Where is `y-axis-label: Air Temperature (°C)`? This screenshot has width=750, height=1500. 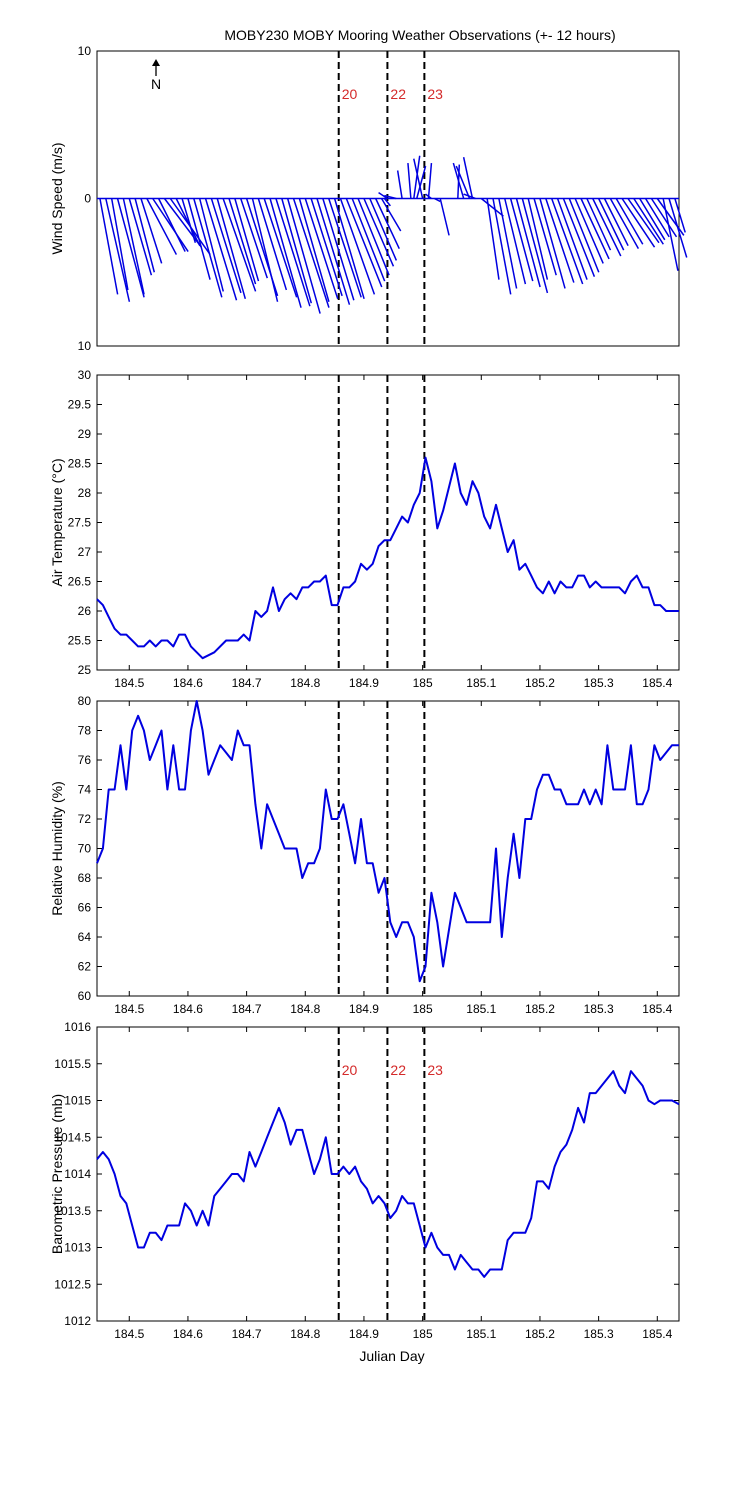 y-axis-label: Air Temperature (°C) is located at coordinates (57, 522).